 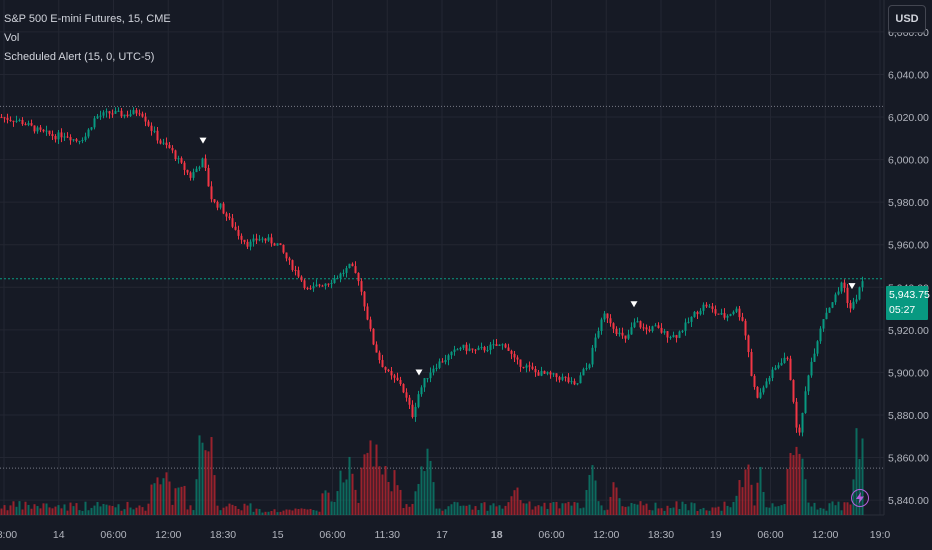 I want to click on symbol-label: S&P 500 E-mini Futures, 15, CME, so click(x=87, y=19).